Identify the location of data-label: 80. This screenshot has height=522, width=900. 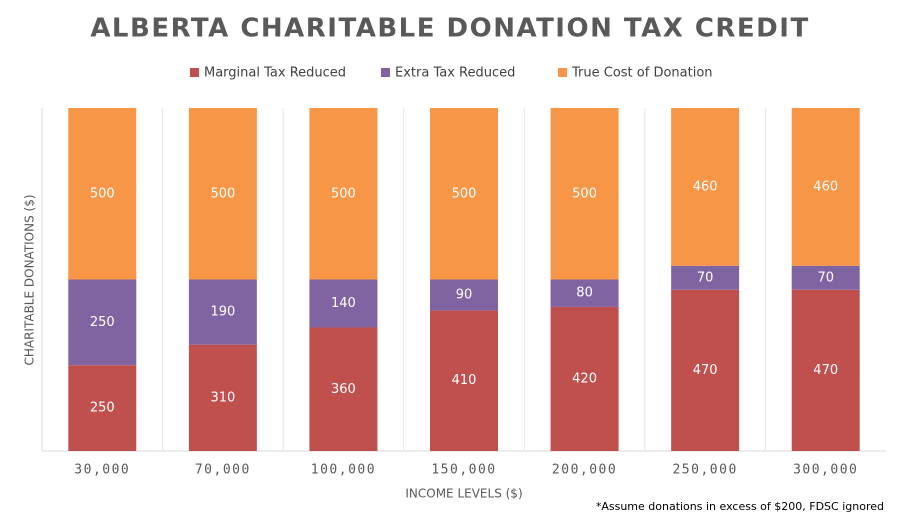
(584, 293).